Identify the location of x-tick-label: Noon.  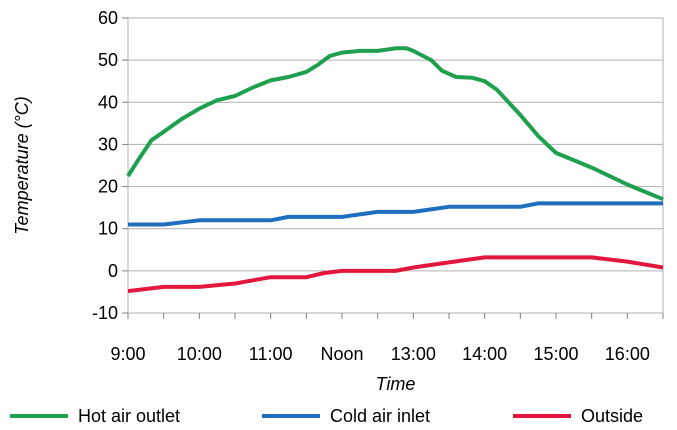
(341, 354).